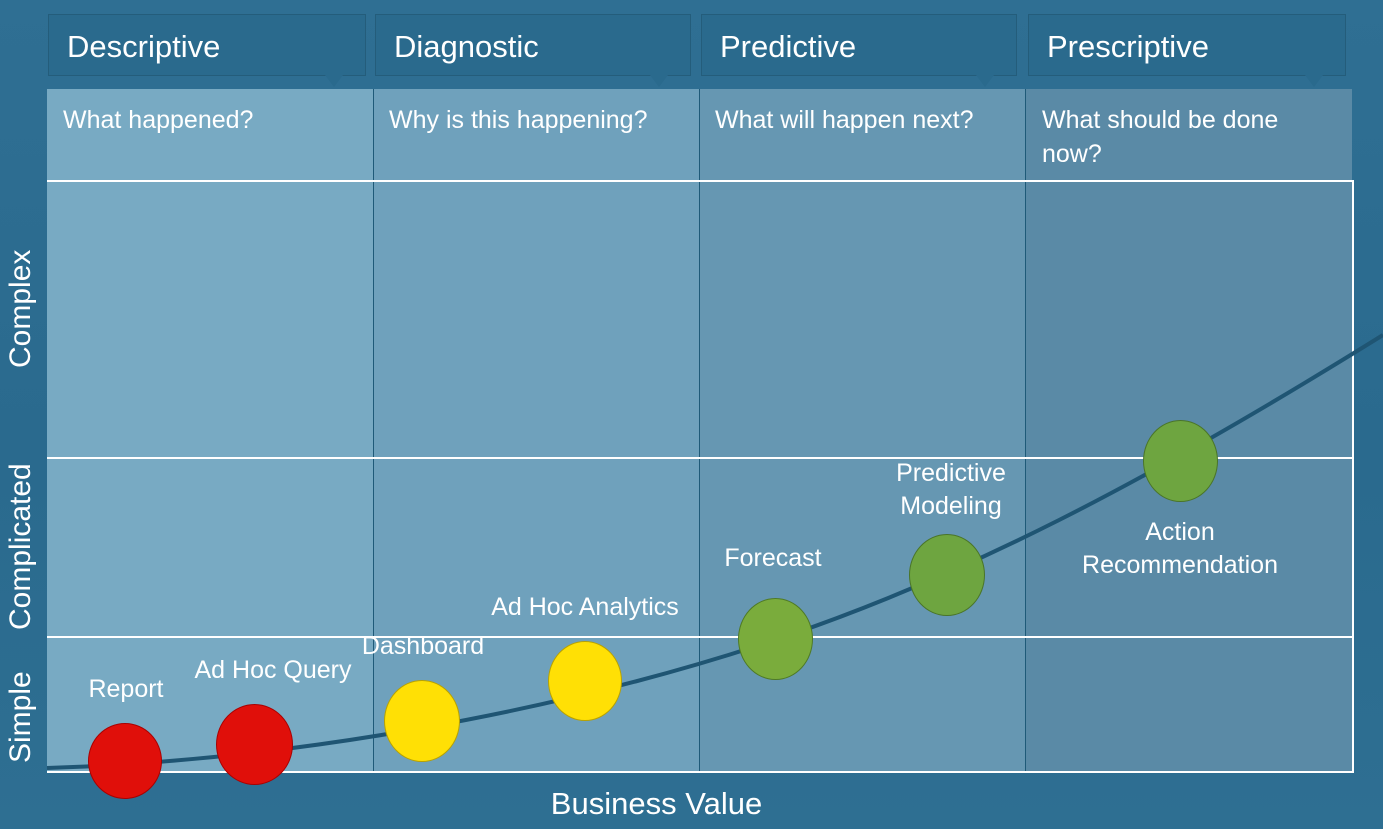 This screenshot has height=829, width=1383. Describe the element at coordinates (1180, 461) in the screenshot. I see `capability-node-action-recommendation` at that location.